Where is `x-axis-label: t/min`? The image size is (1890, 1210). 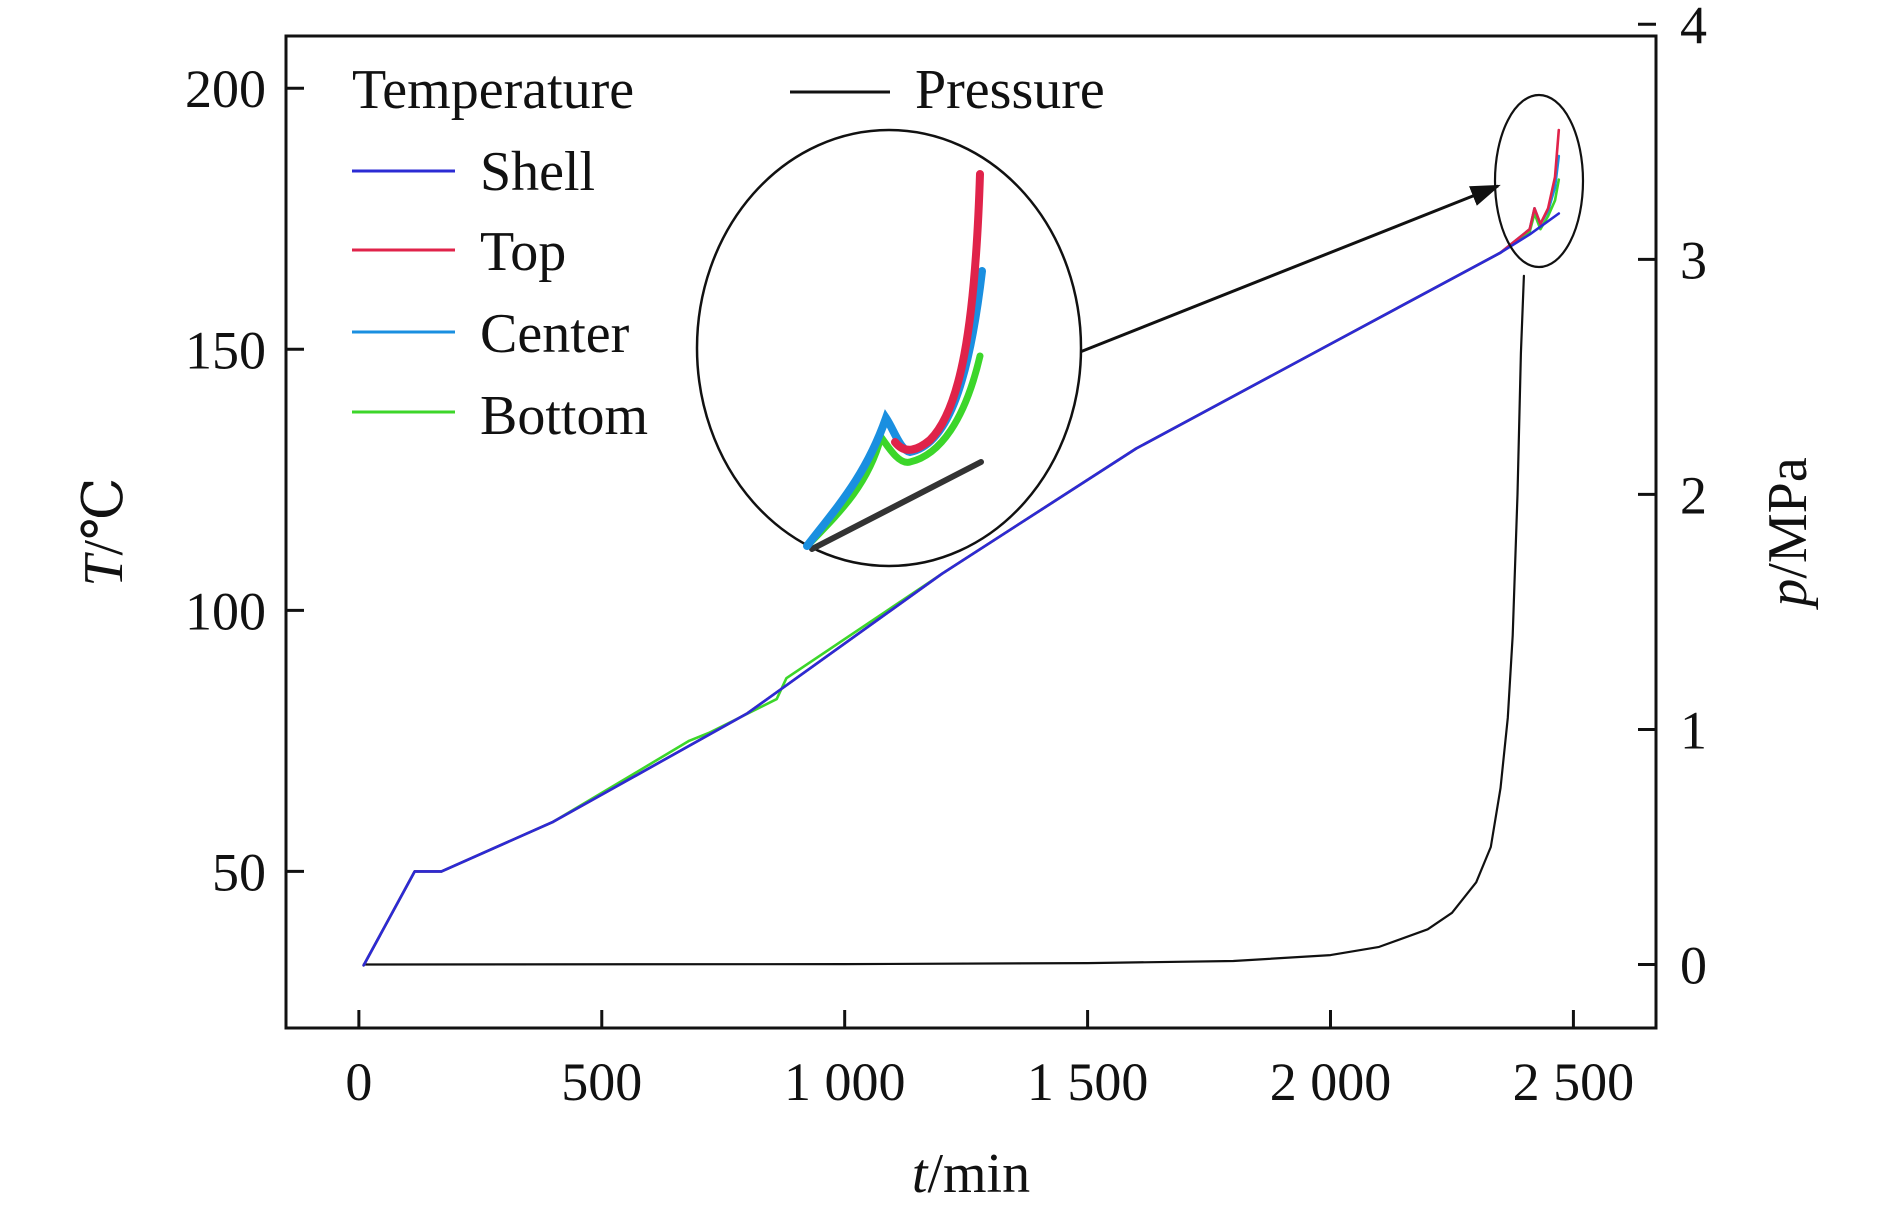 x-axis-label: t/min is located at coordinates (971, 1174).